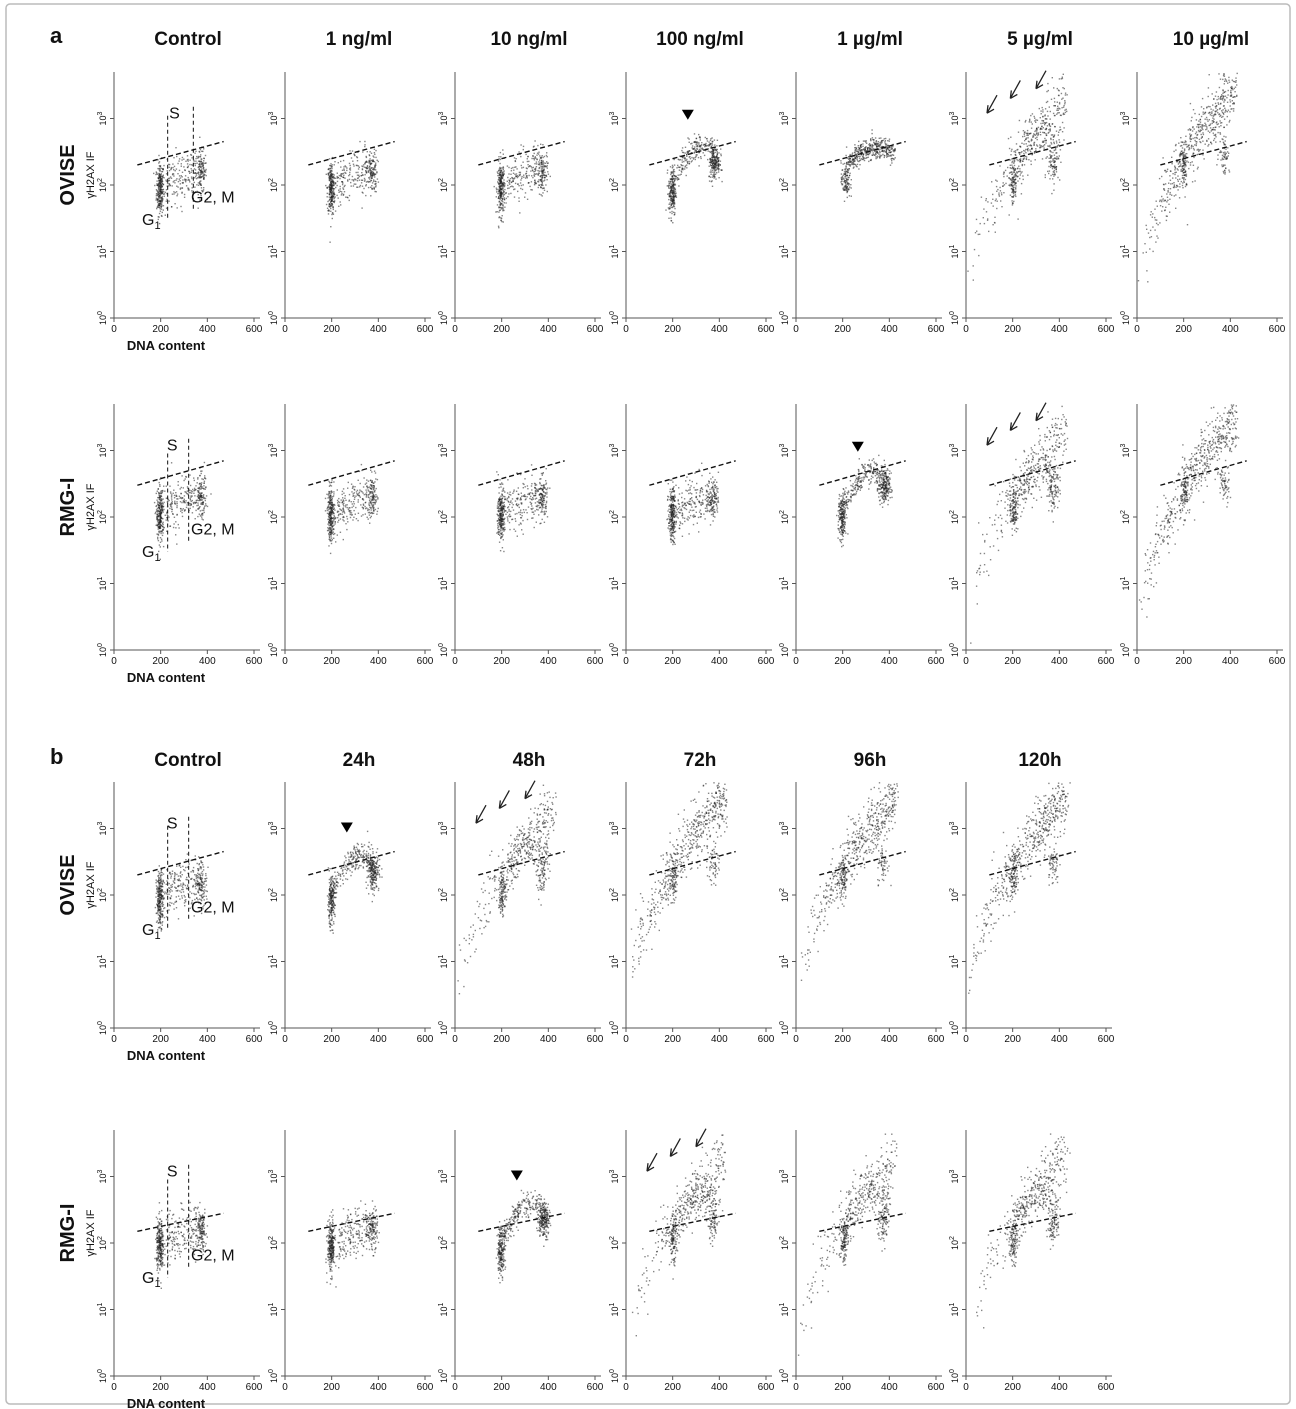  What do you see at coordinates (102, 185) in the screenshot?
I see `y-tick-label: 102` at bounding box center [102, 185].